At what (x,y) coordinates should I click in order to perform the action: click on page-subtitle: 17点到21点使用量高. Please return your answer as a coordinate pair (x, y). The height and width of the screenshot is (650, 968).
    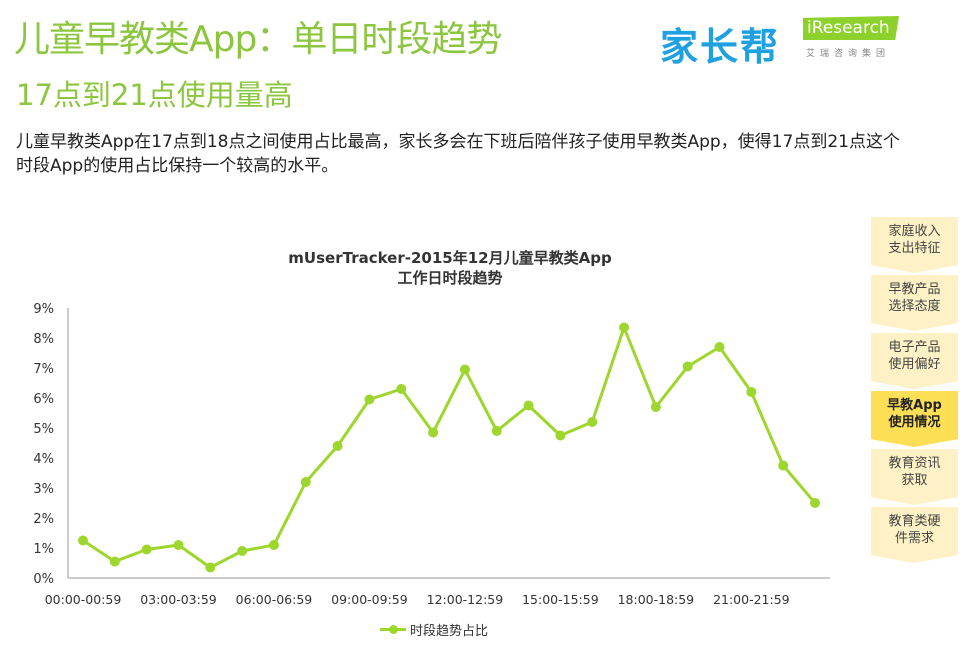
    Looking at the image, I should click on (154, 95).